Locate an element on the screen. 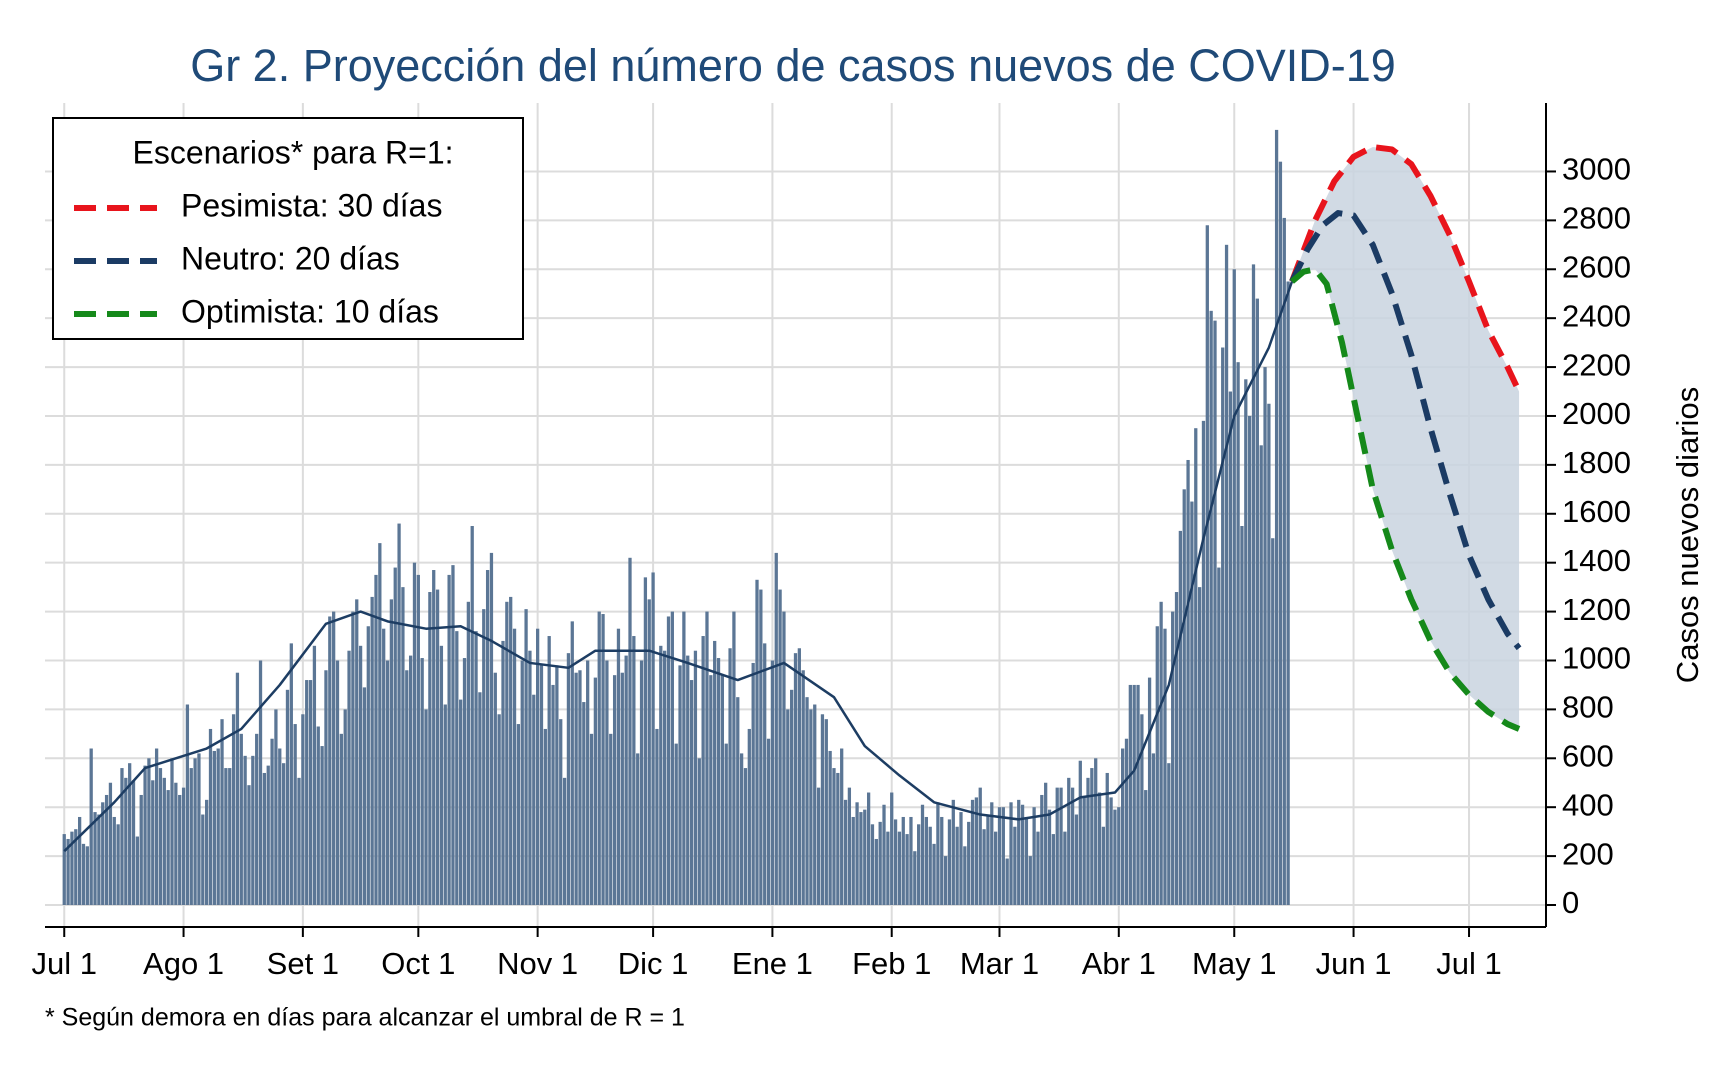  legend-title: Escenarios* para R=1: is located at coordinates (292, 152).